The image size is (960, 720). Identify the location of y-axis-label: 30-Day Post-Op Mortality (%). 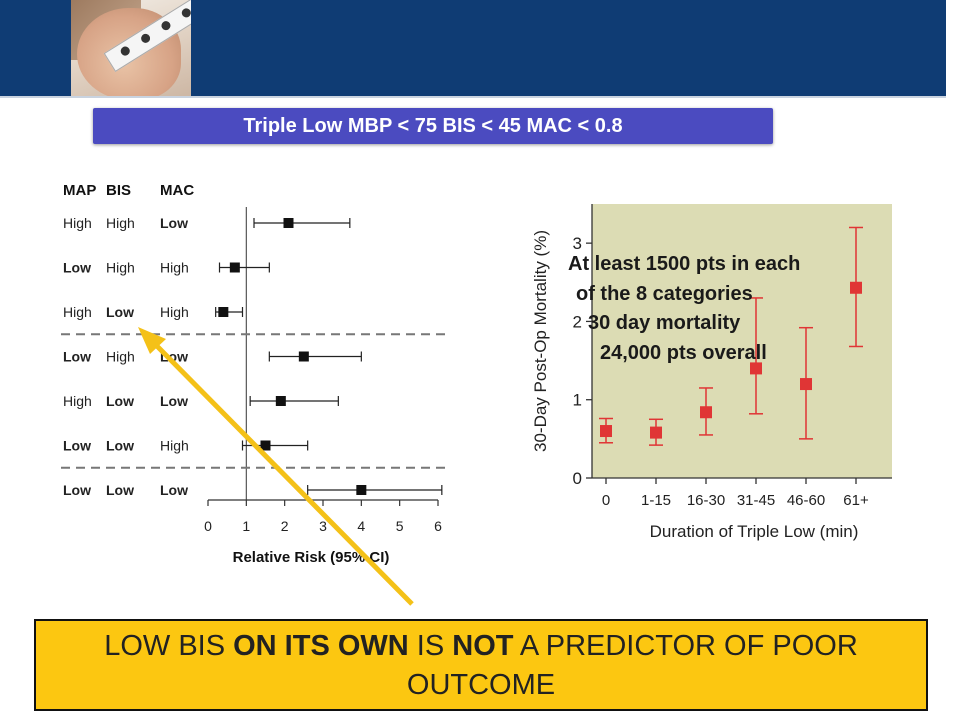
(540, 341).